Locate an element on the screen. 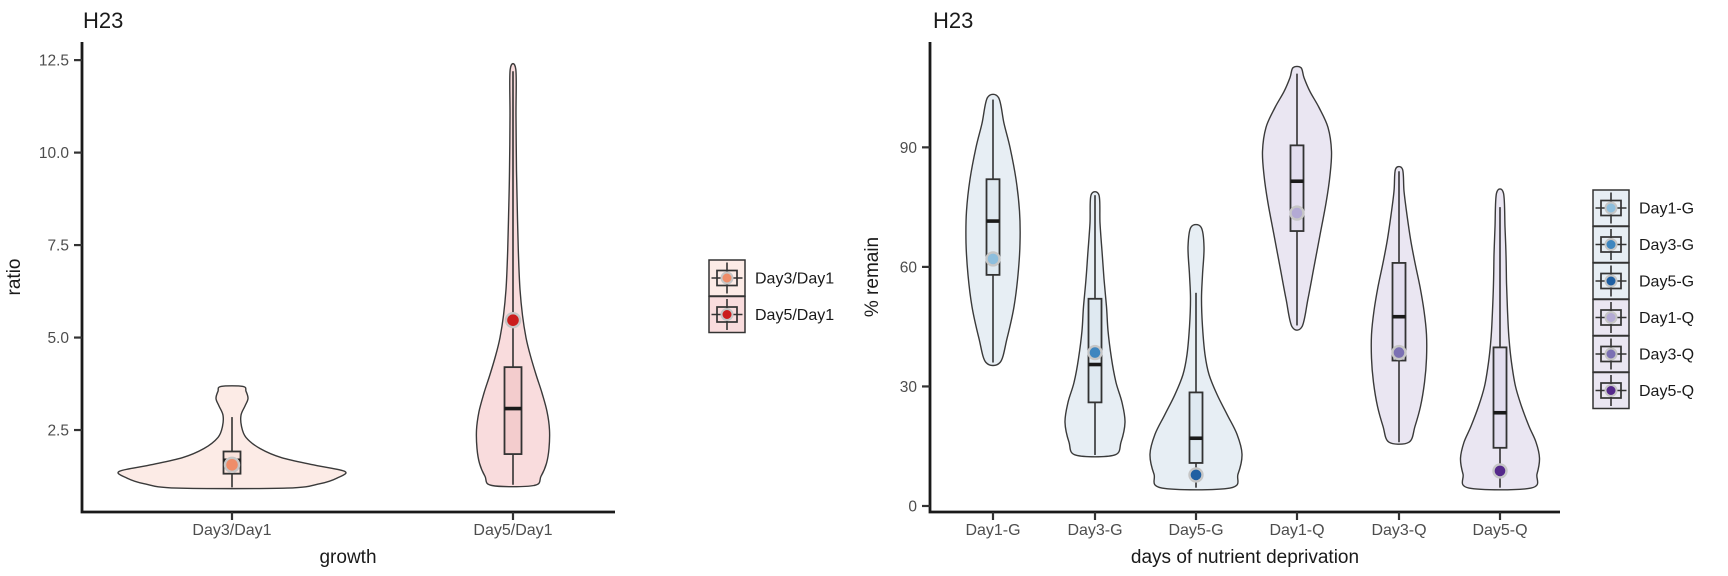  violin-group-day3-q is located at coordinates (1399, 305).